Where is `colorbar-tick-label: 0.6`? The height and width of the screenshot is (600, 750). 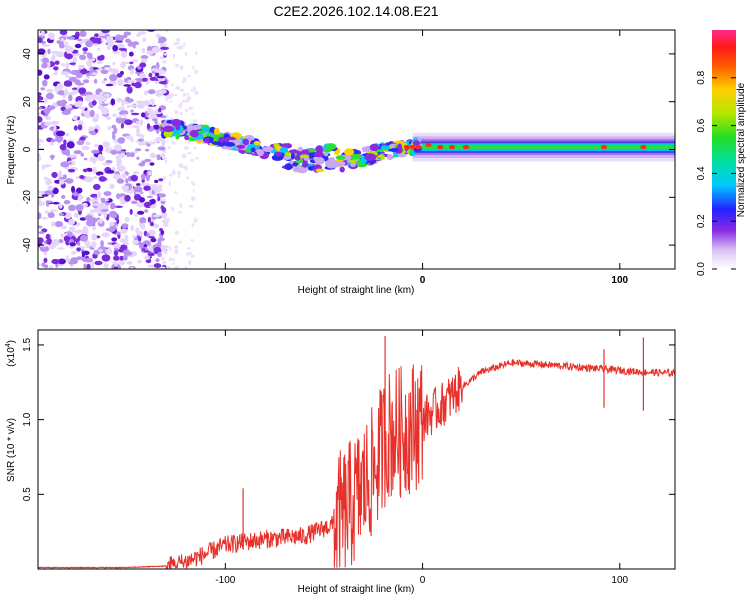
colorbar-tick-label: 0.6 is located at coordinates (701, 125).